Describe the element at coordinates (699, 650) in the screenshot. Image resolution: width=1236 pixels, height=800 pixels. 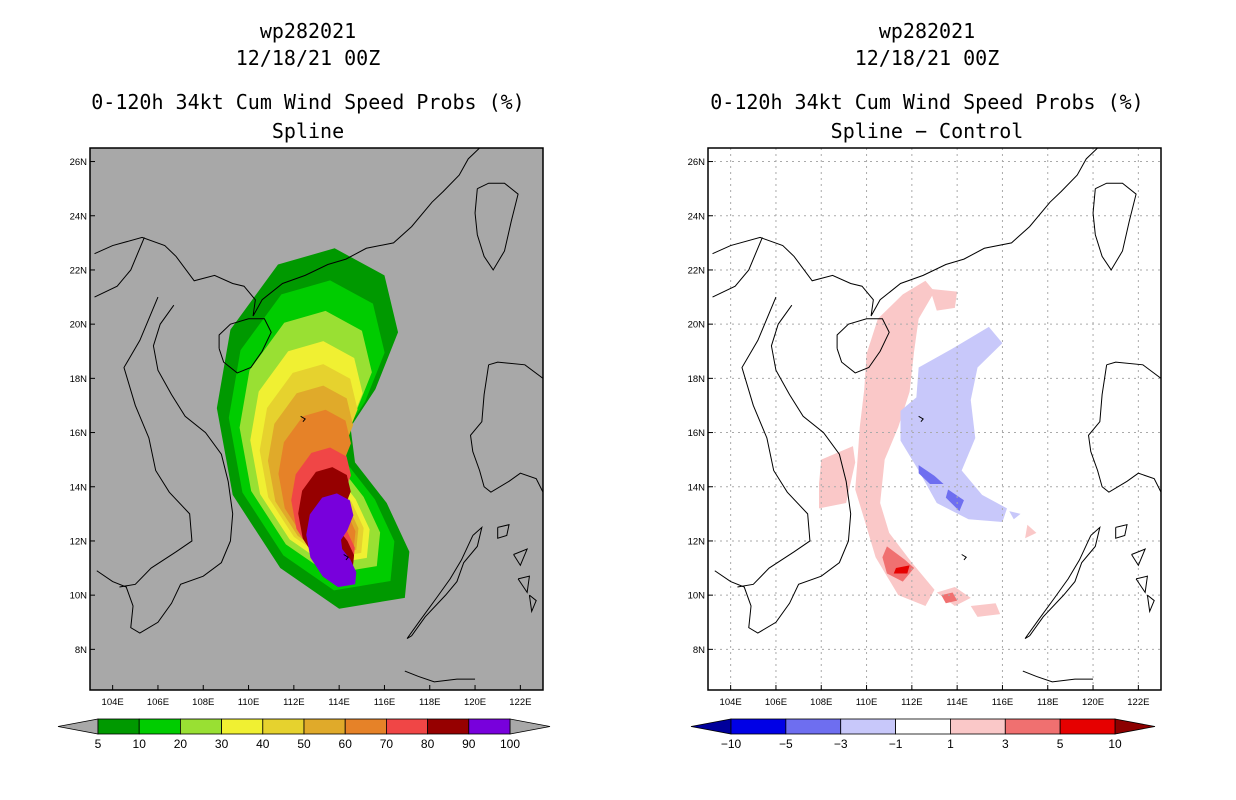
I see `right-y-tick-label: 8N` at that location.